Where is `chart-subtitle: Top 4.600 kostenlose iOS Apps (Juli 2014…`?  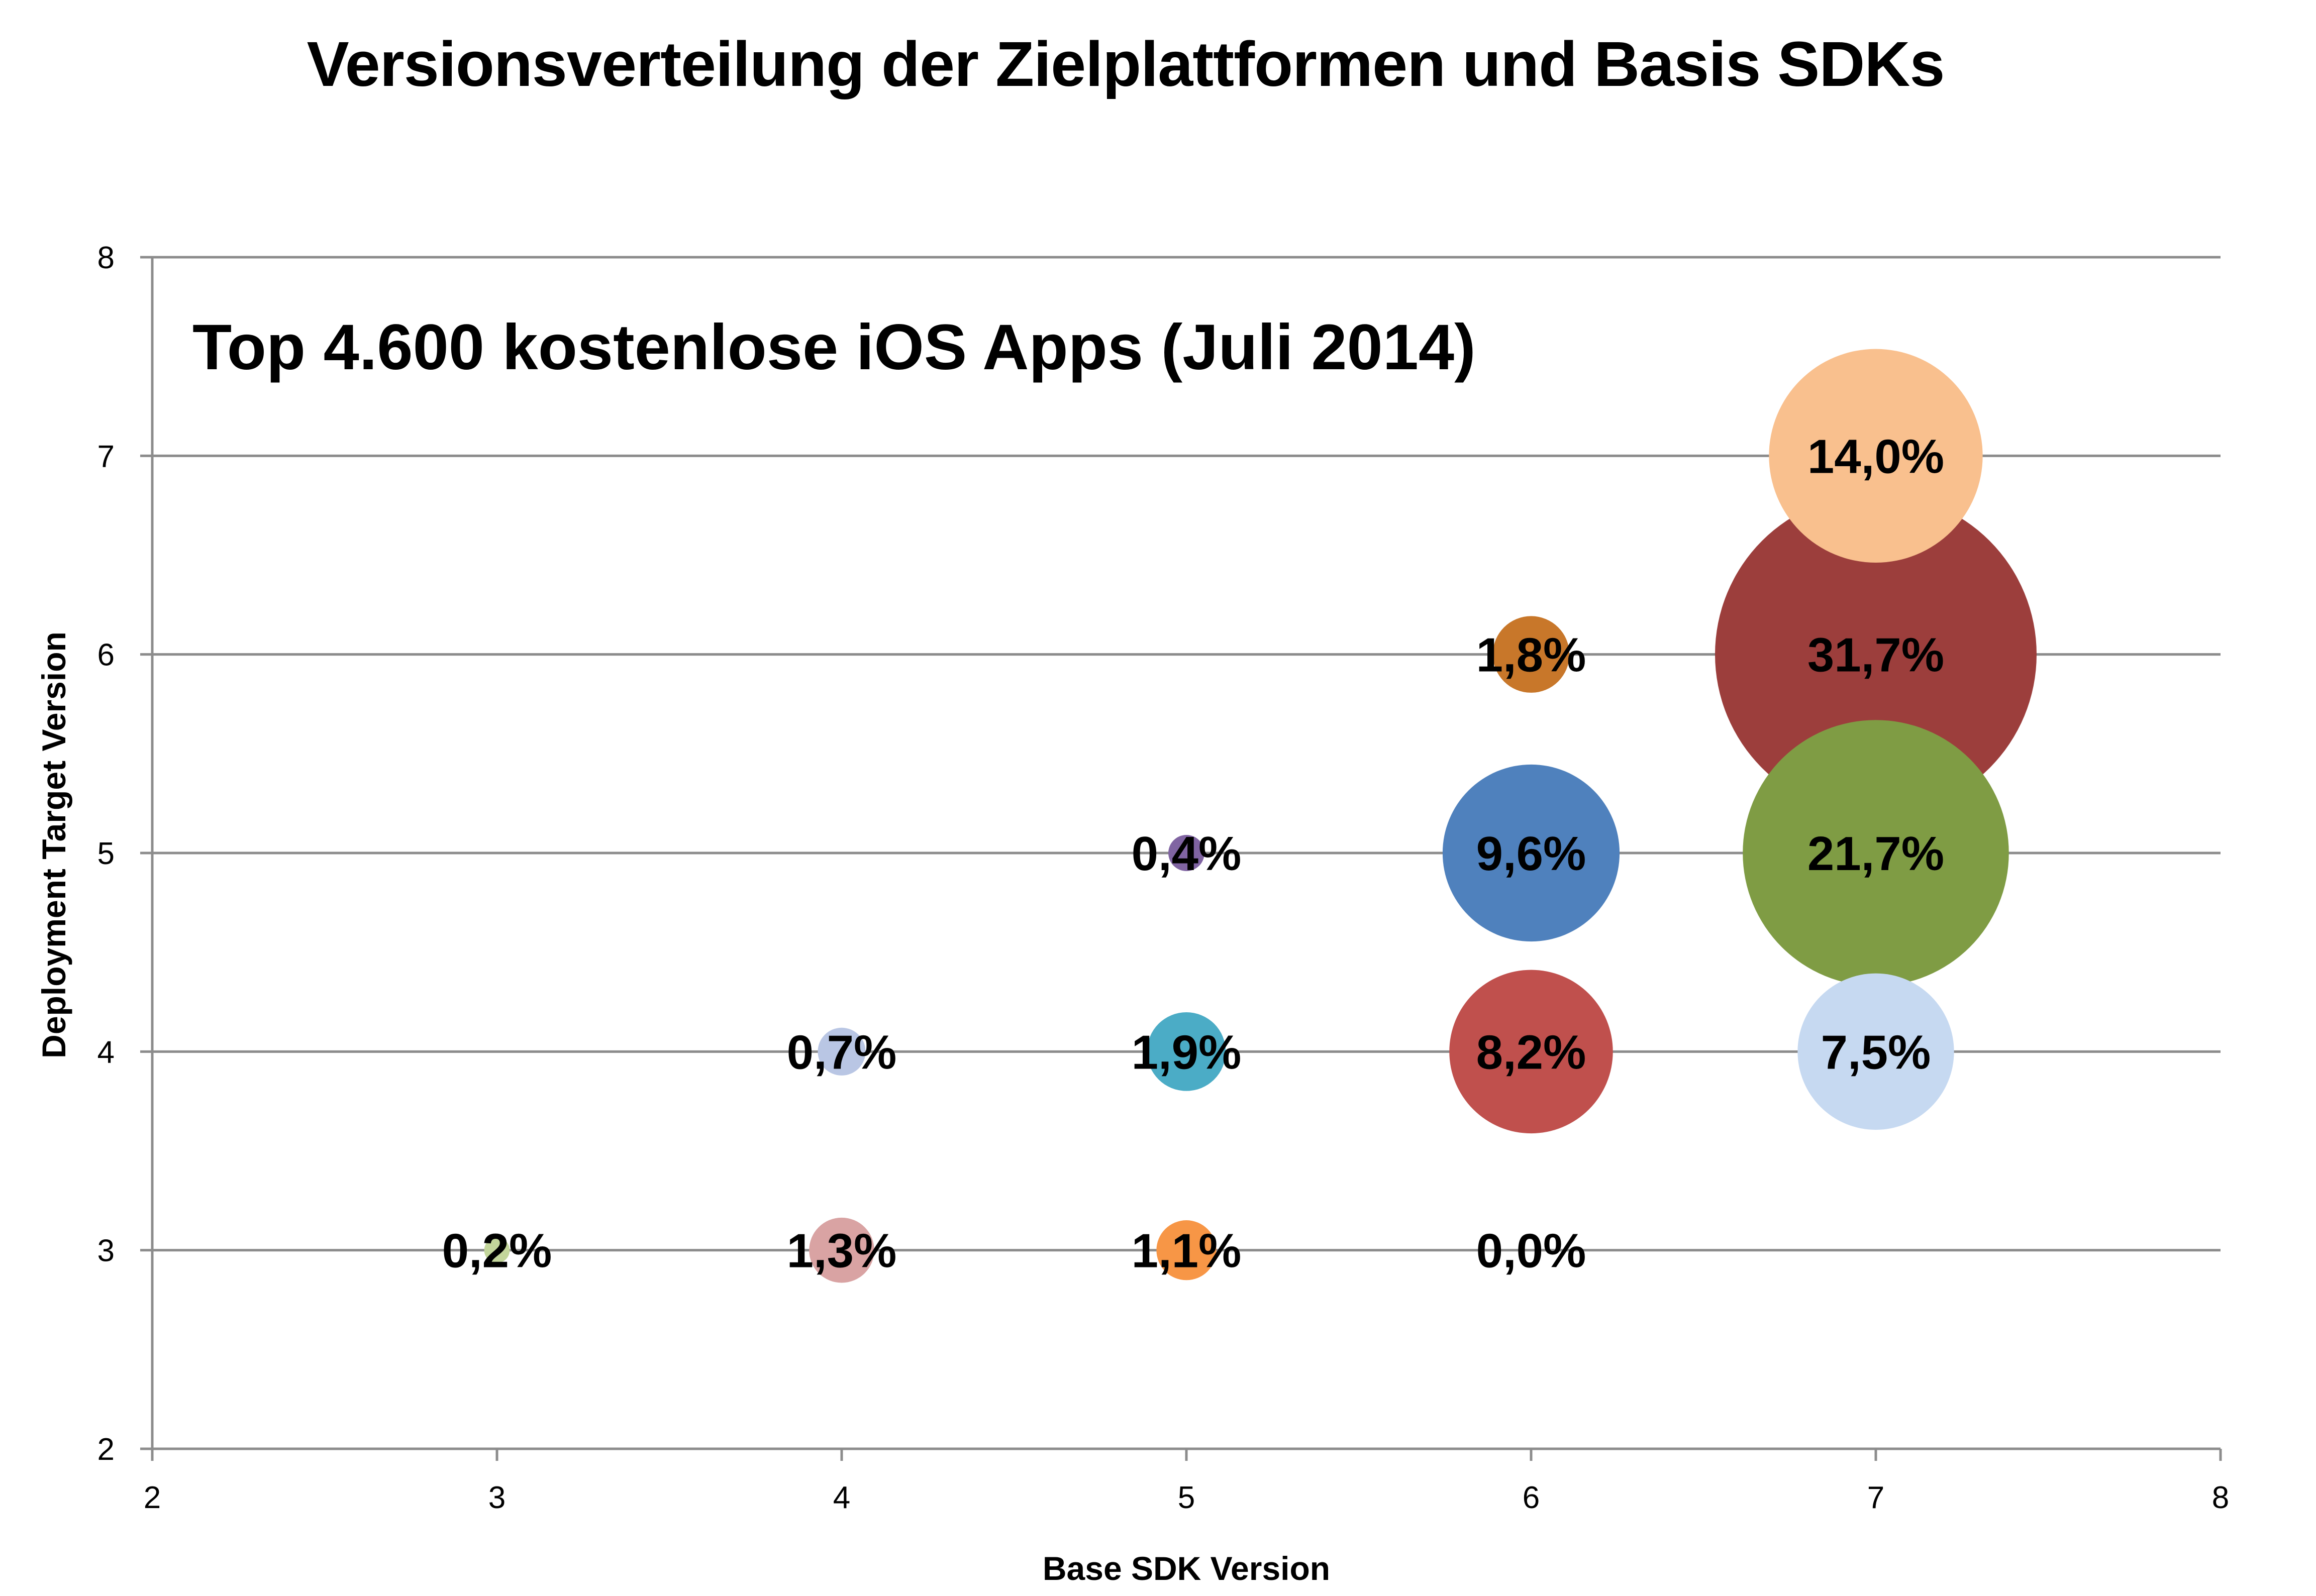 chart-subtitle: Top 4.600 kostenlose iOS Apps (Juli 2014… is located at coordinates (834, 347).